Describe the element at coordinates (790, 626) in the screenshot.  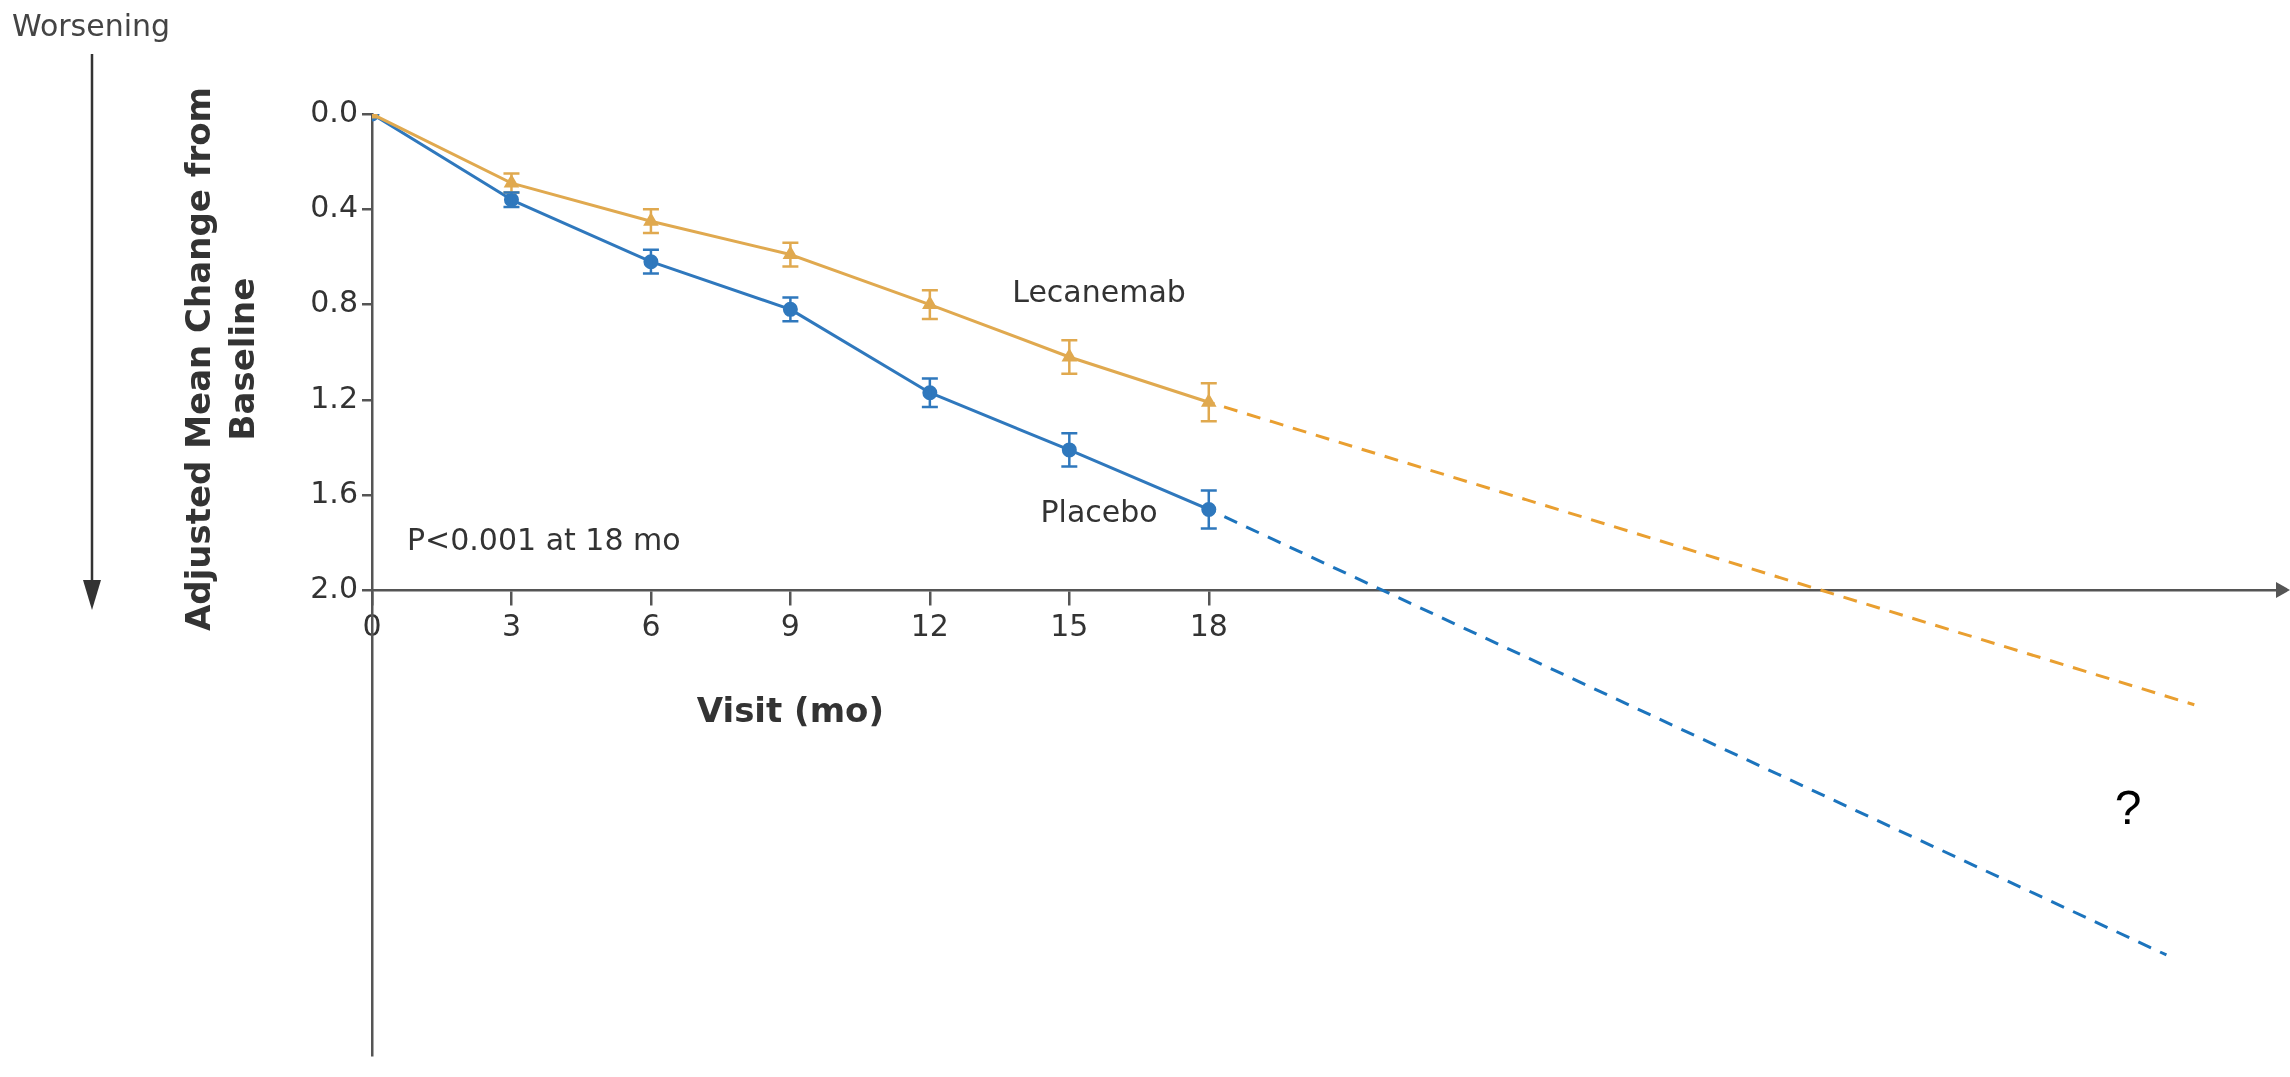
I see `x-tick-label: 9` at that location.